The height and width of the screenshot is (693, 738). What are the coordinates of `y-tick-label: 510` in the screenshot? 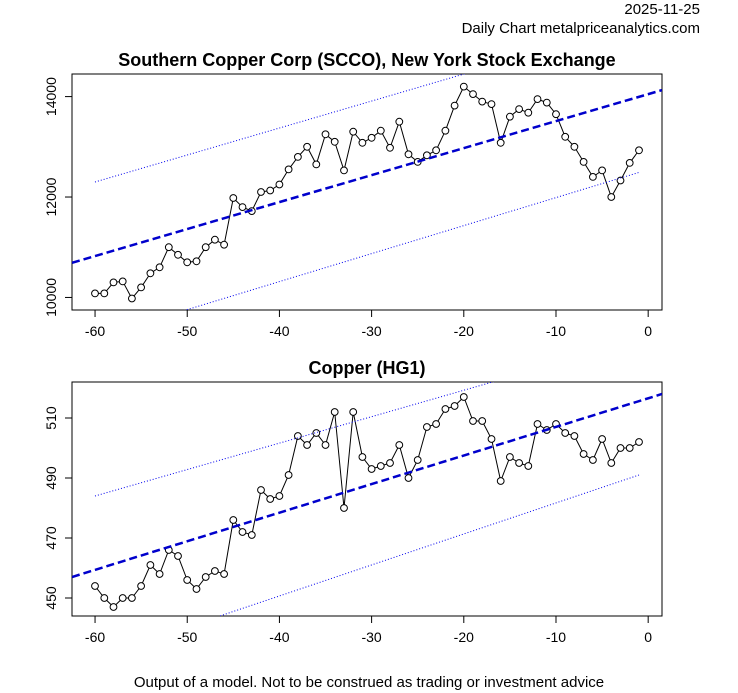 It's located at (51, 418).